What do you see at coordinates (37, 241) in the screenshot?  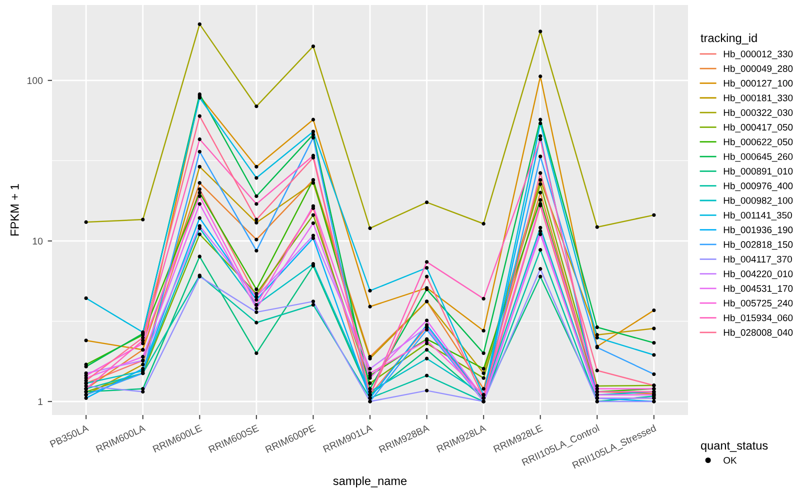 I see `y-tick-label: 10` at bounding box center [37, 241].